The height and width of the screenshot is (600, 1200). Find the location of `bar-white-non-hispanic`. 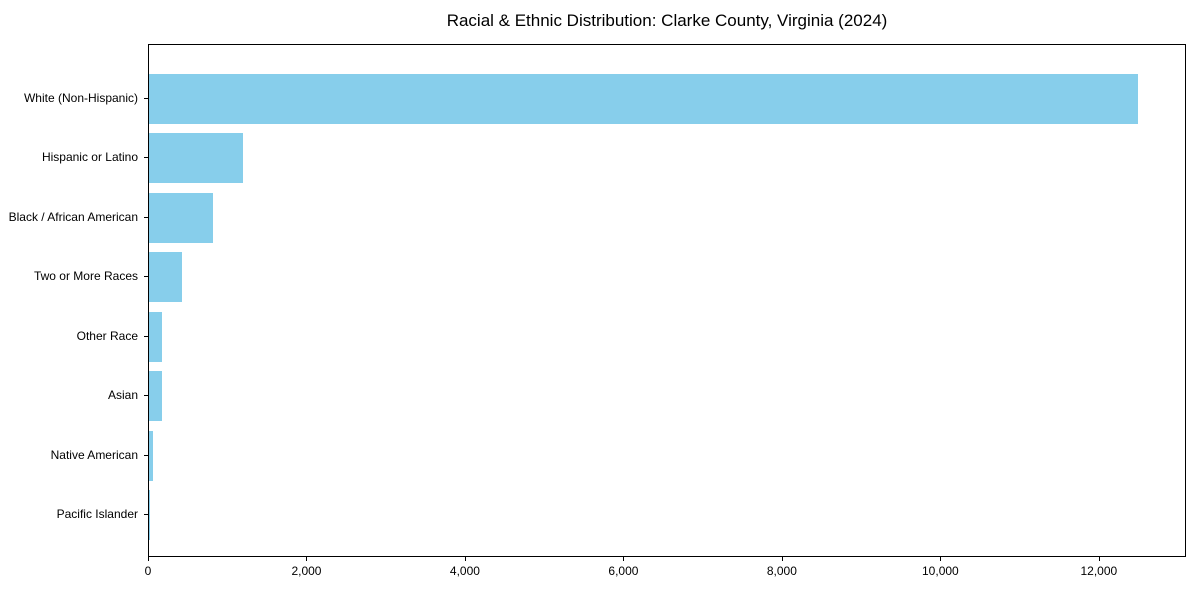

bar-white-non-hispanic is located at coordinates (643, 99).